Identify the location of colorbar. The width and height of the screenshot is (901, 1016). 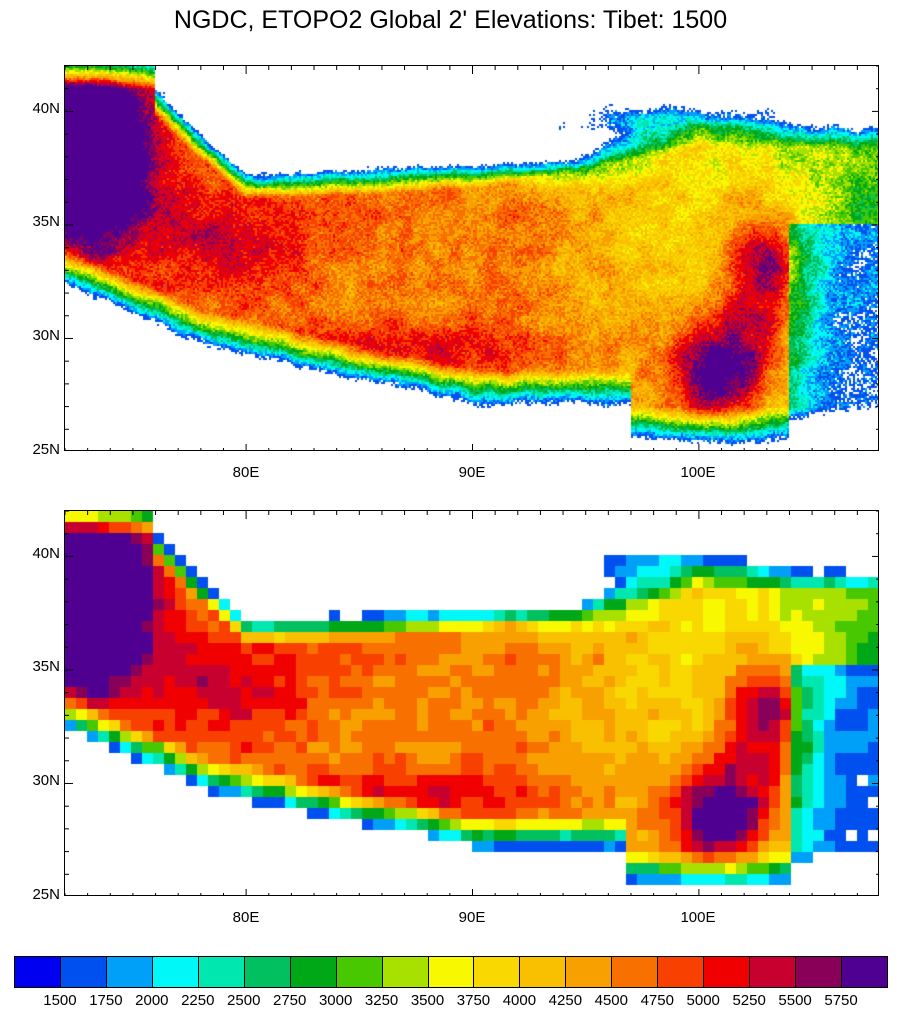
(451, 972).